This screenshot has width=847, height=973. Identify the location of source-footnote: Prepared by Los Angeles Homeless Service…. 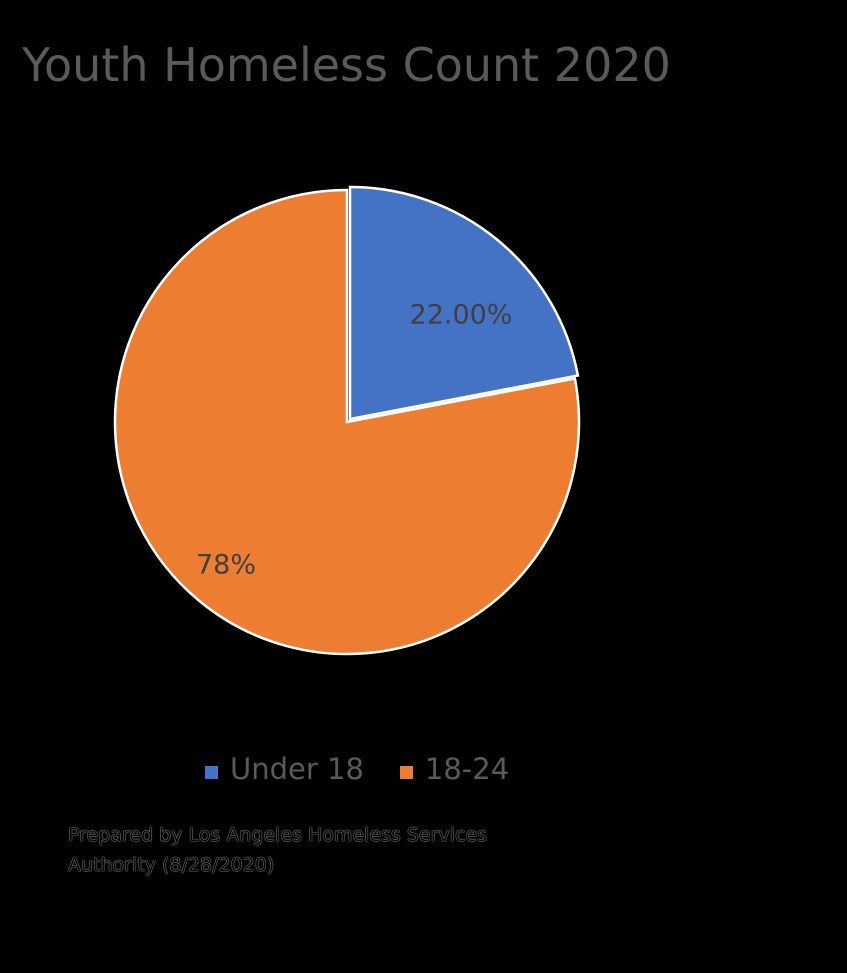
(277, 850).